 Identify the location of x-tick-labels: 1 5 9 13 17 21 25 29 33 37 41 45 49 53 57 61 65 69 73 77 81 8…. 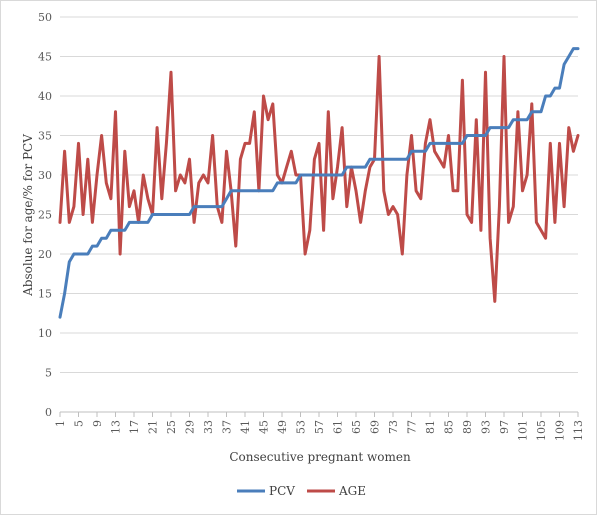
(319, 430).